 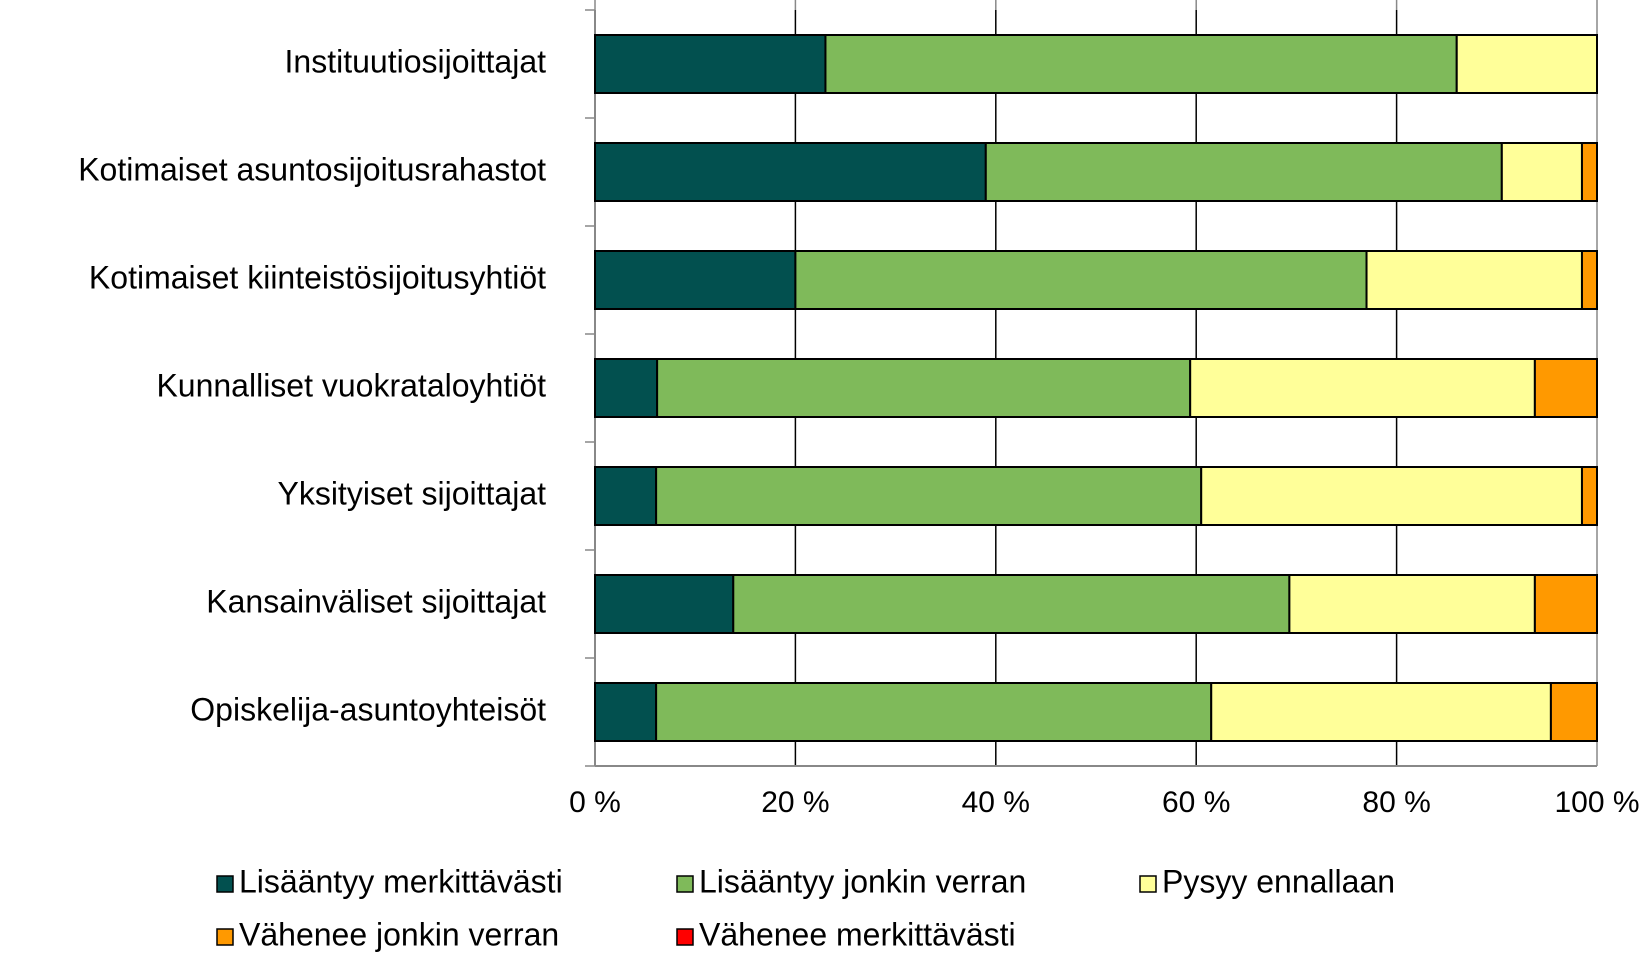 What do you see at coordinates (351, 385) in the screenshot?
I see `y-tick-label: Kunnalliset vuokrataloyhtiöt` at bounding box center [351, 385].